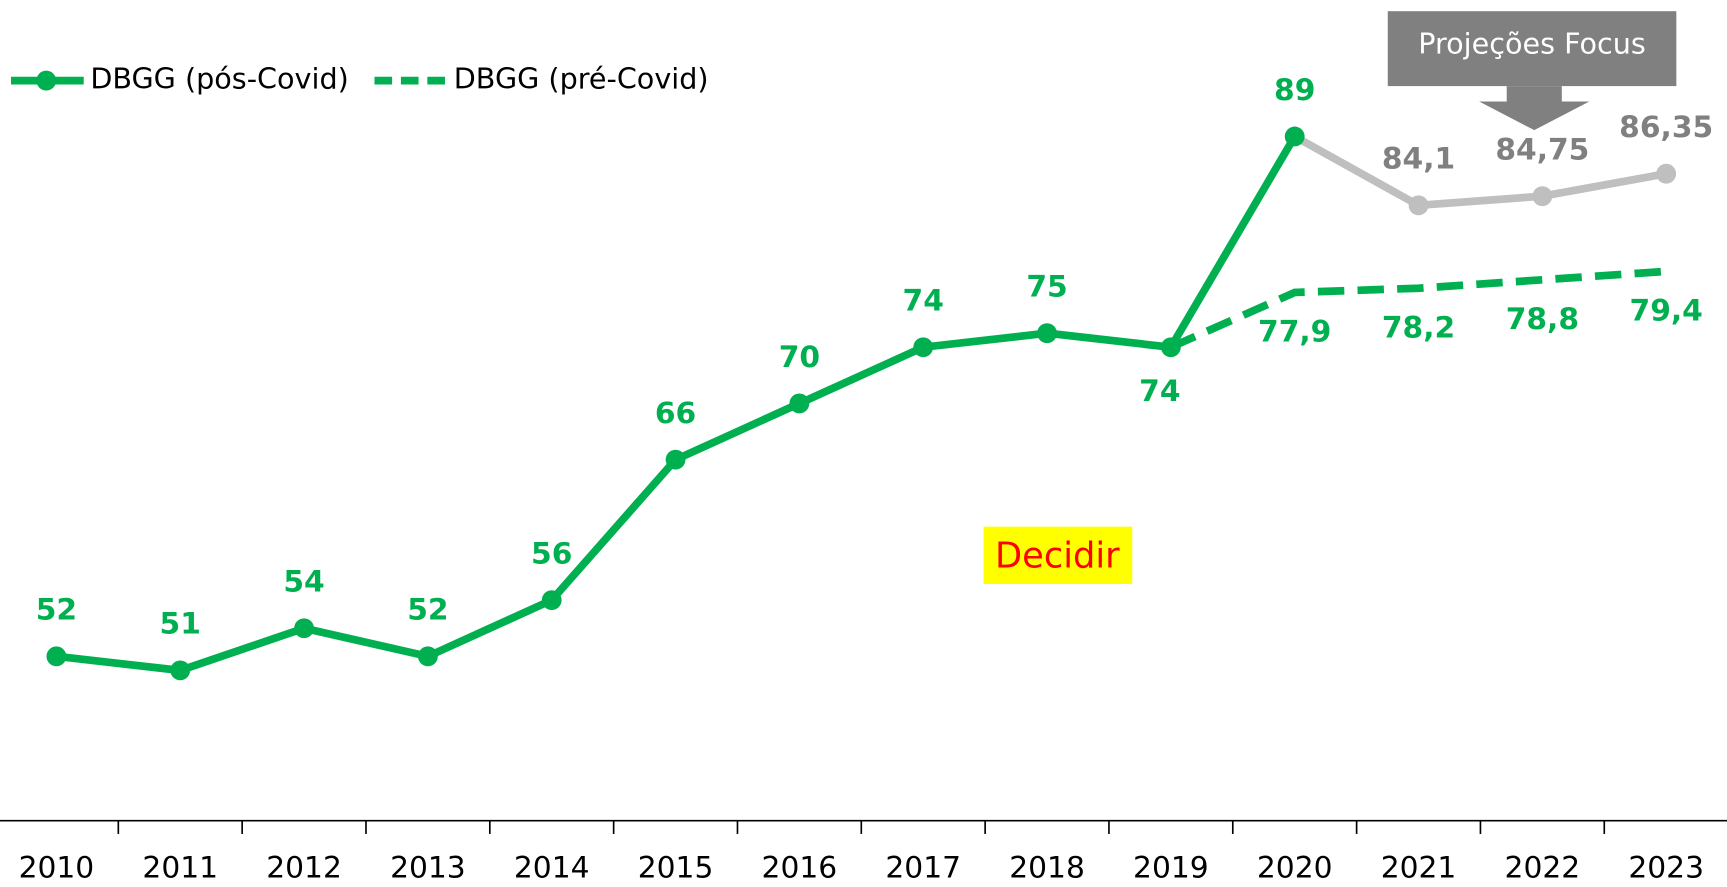  I want to click on x-tick-label: 2017, so click(923, 868).